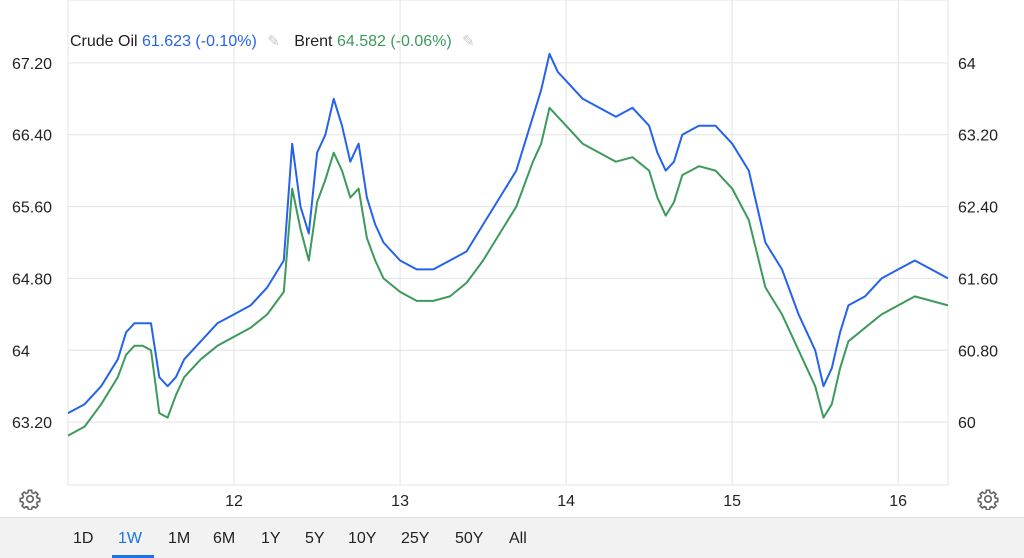 The width and height of the screenshot is (1024, 558). Describe the element at coordinates (978, 351) in the screenshot. I see `right-tick-label: 60.80` at that location.